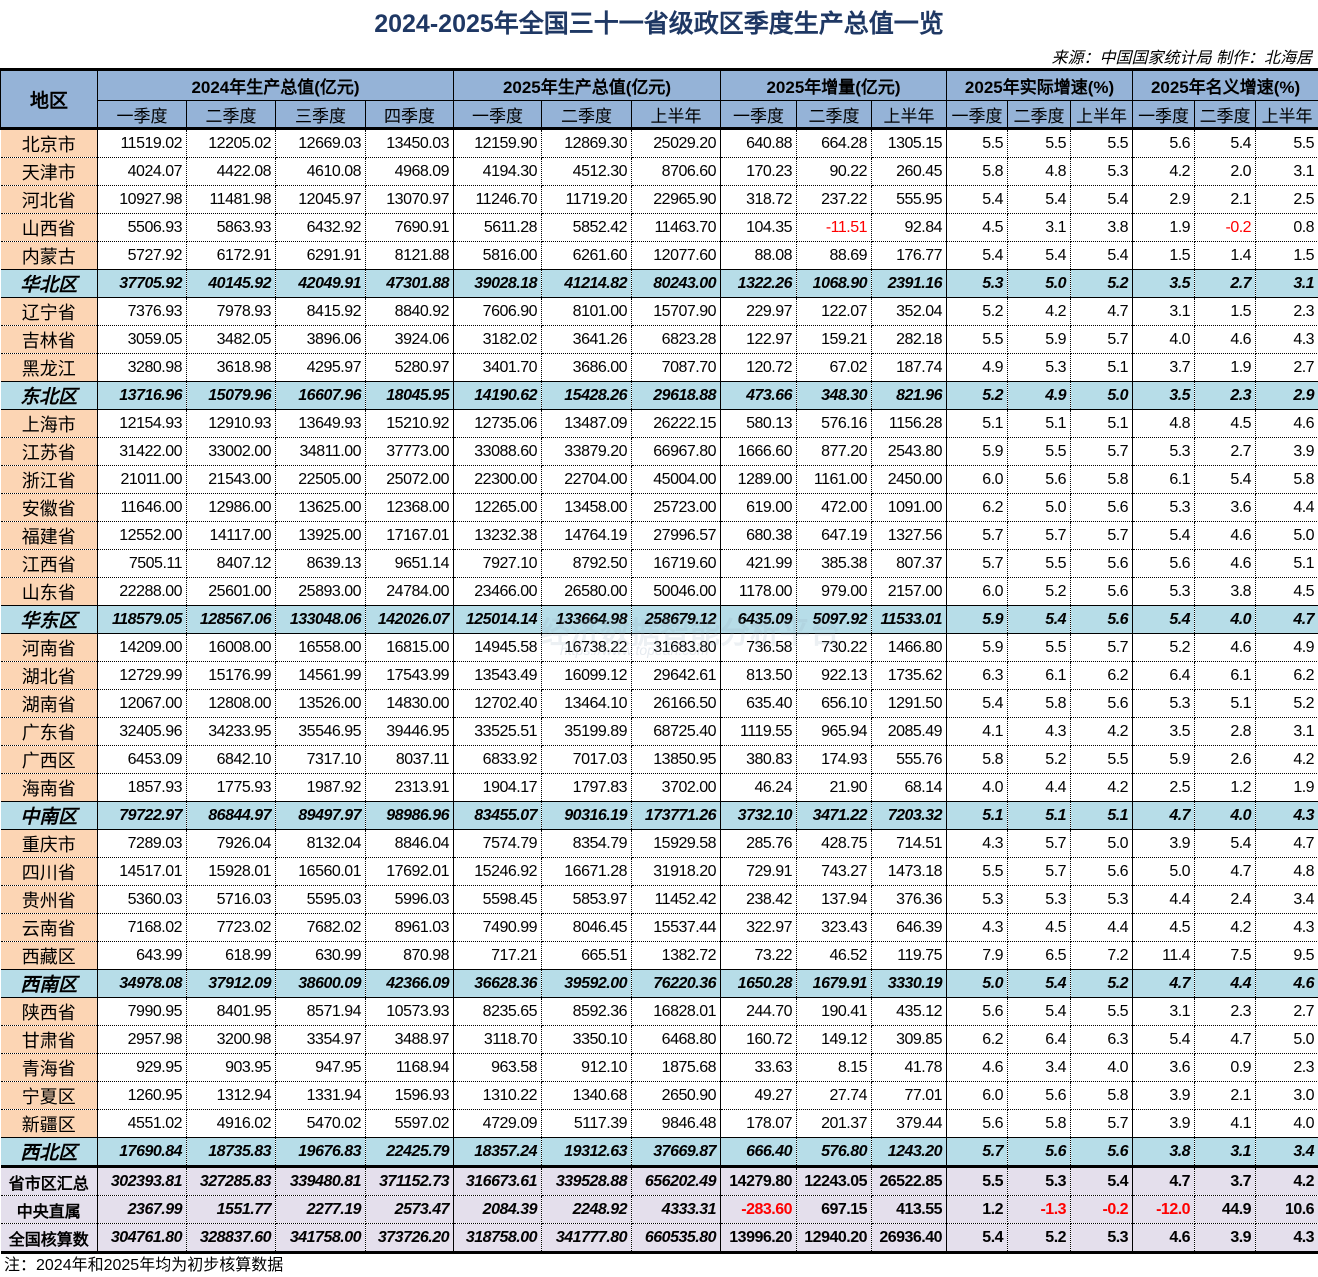 This screenshot has width=1318, height=1277. What do you see at coordinates (231, 619) in the screenshot?
I see `value-cell: 128567.06` at bounding box center [231, 619].